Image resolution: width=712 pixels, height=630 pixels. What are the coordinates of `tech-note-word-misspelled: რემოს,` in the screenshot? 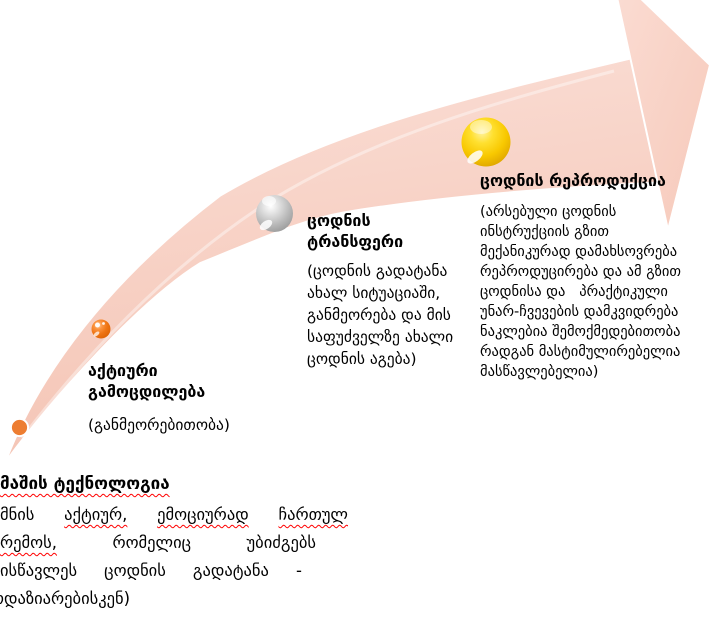 It's located at (28, 542).